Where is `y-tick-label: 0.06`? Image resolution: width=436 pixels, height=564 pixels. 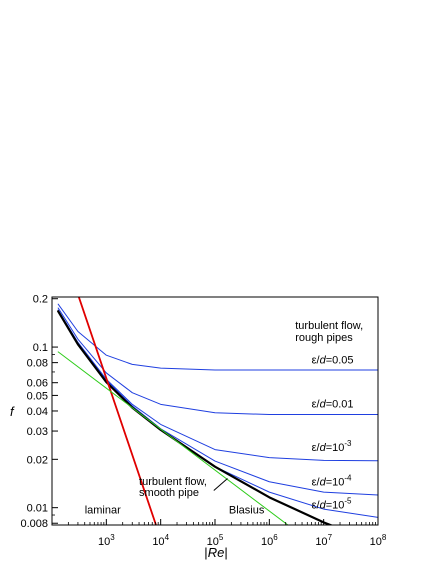
y-tick-label: 0.06 is located at coordinates (37, 384).